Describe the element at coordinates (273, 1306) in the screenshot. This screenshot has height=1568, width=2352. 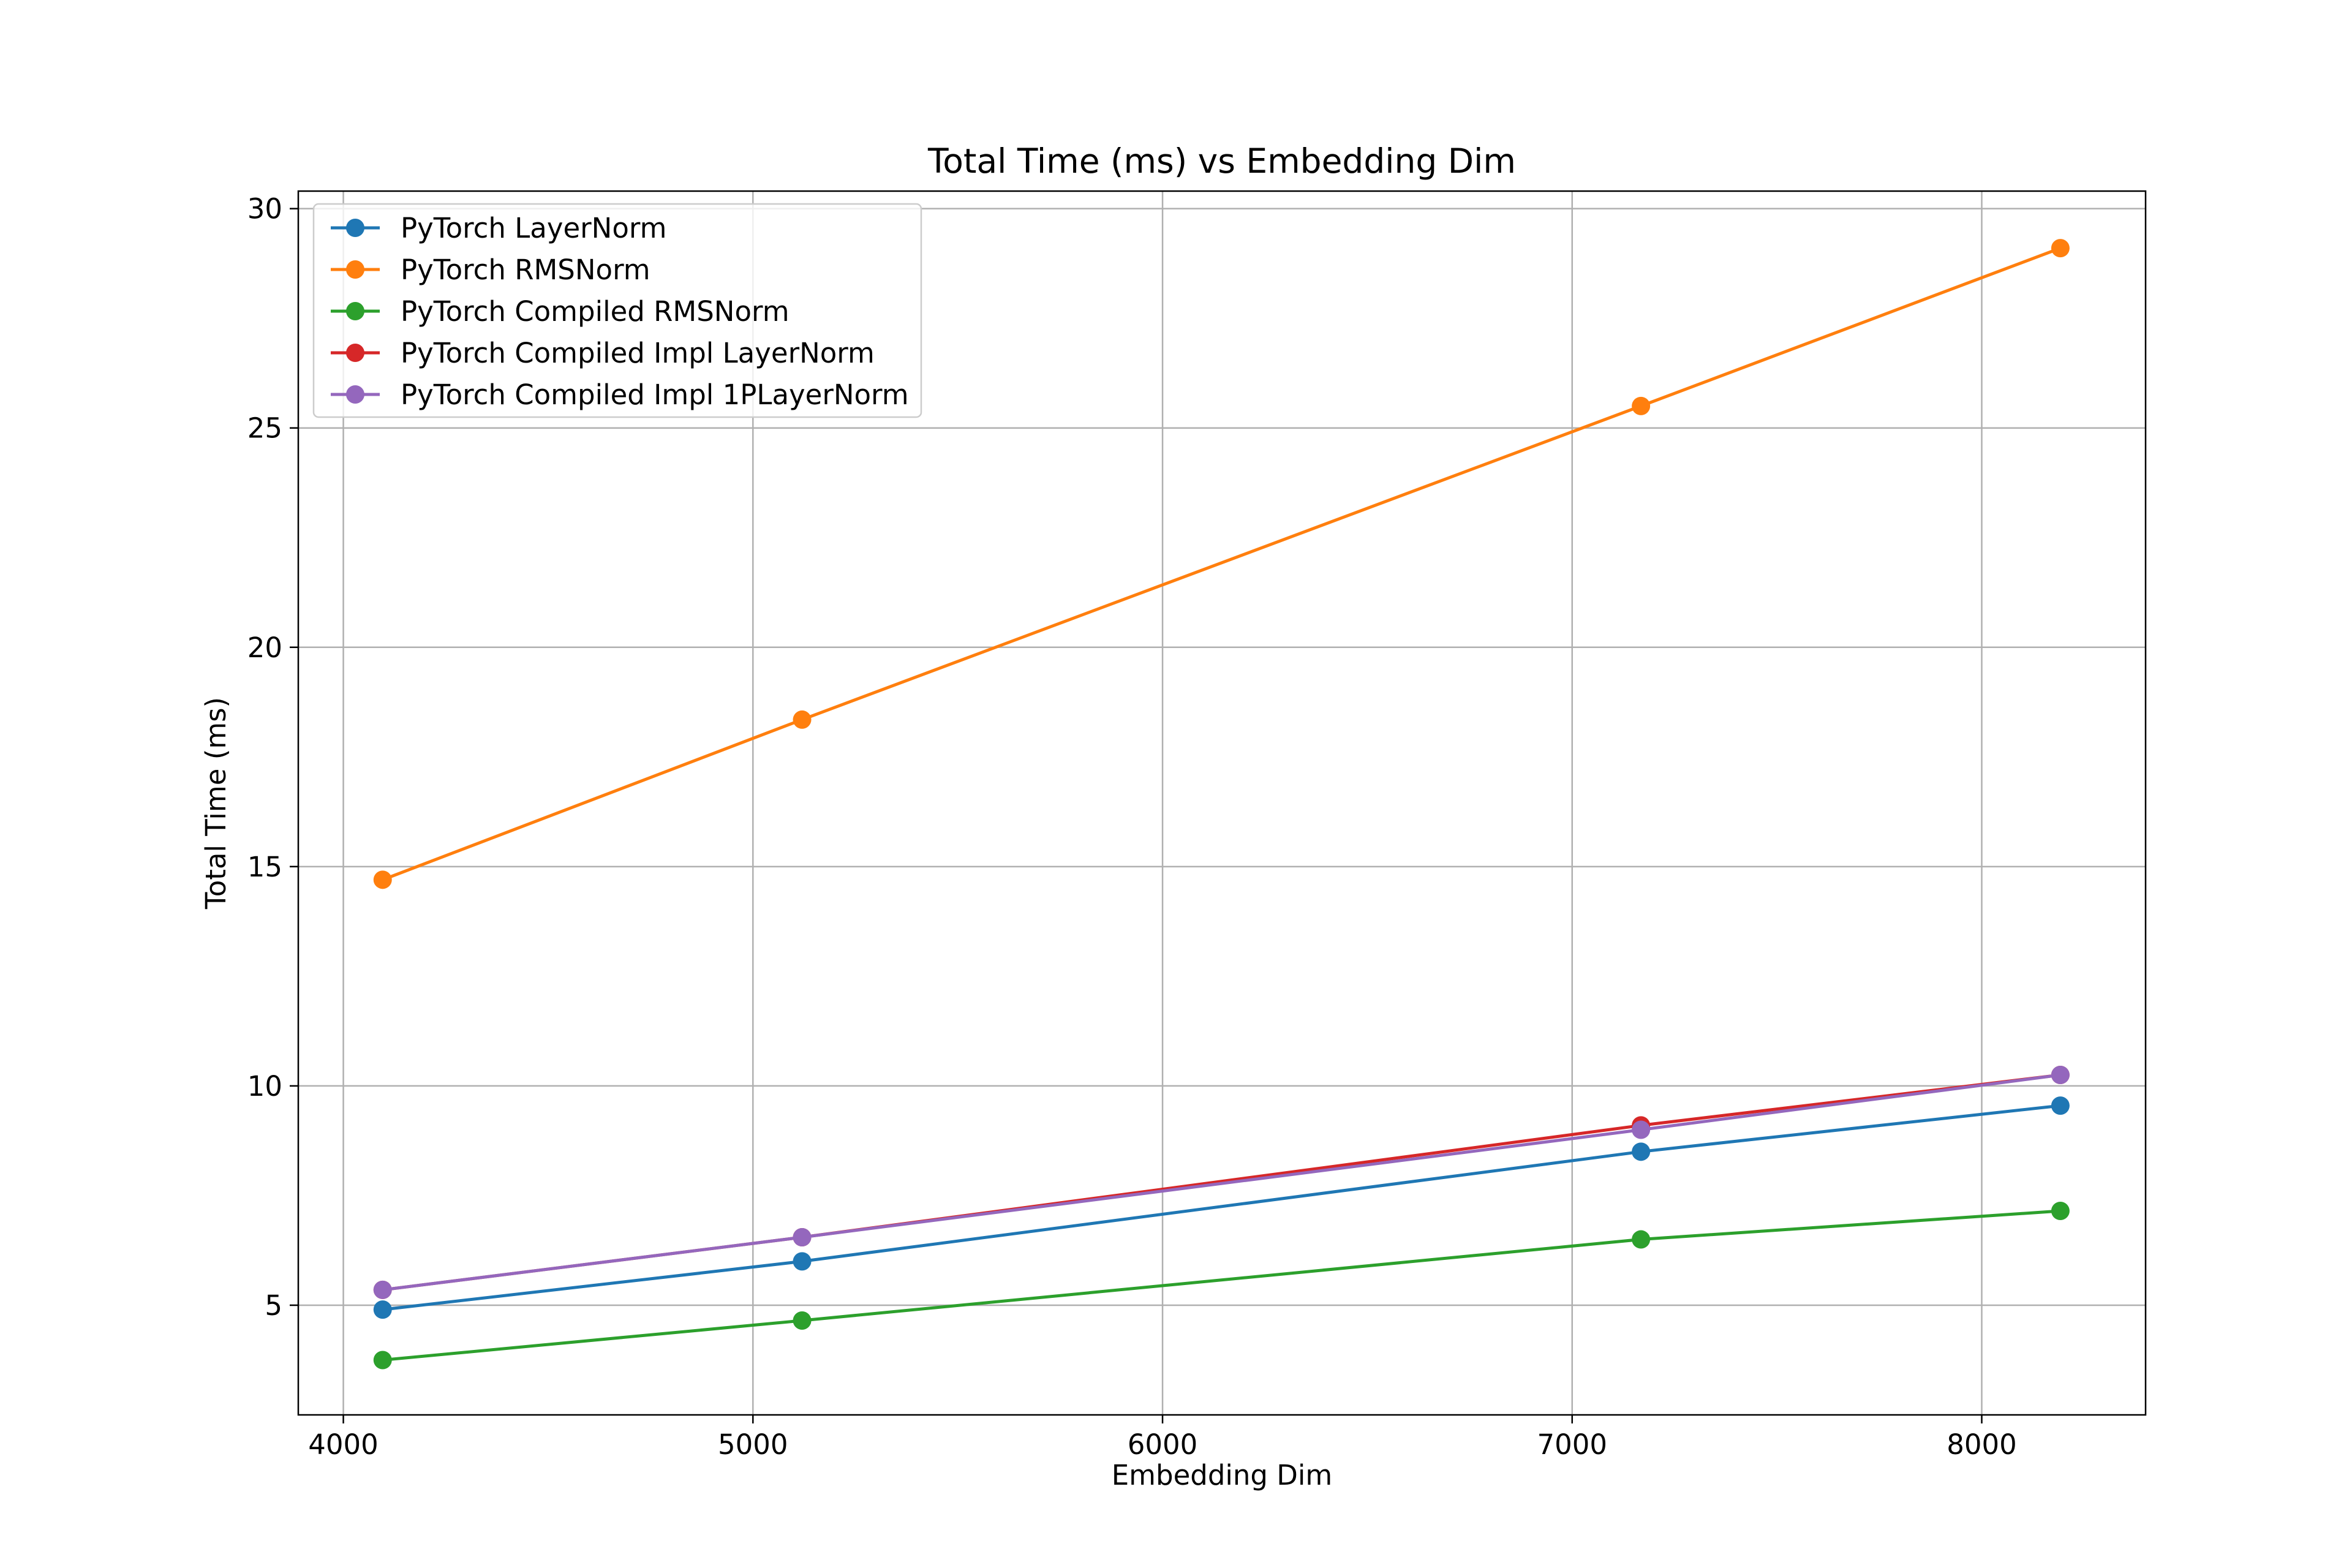
I see `y-tick-label: 5` at that location.